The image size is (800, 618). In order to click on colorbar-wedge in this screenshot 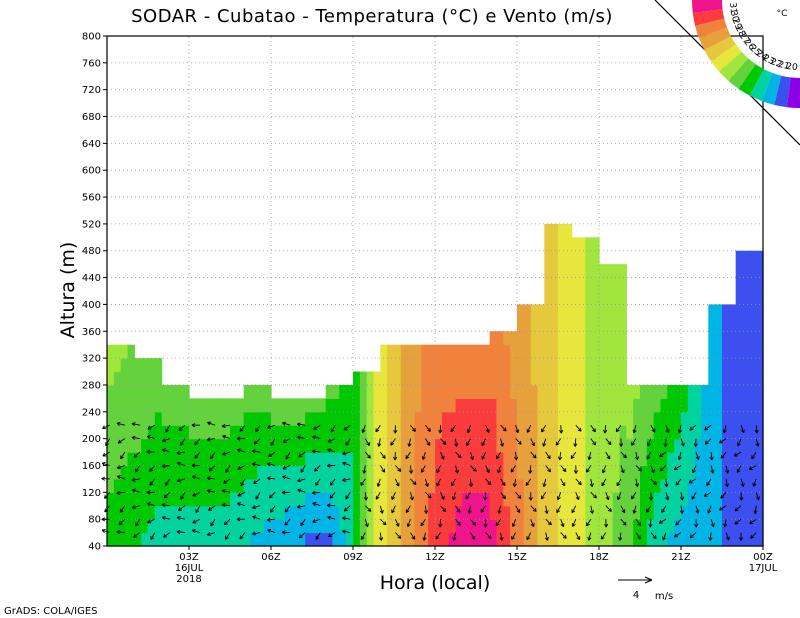, I will do `click(734, 66)`.